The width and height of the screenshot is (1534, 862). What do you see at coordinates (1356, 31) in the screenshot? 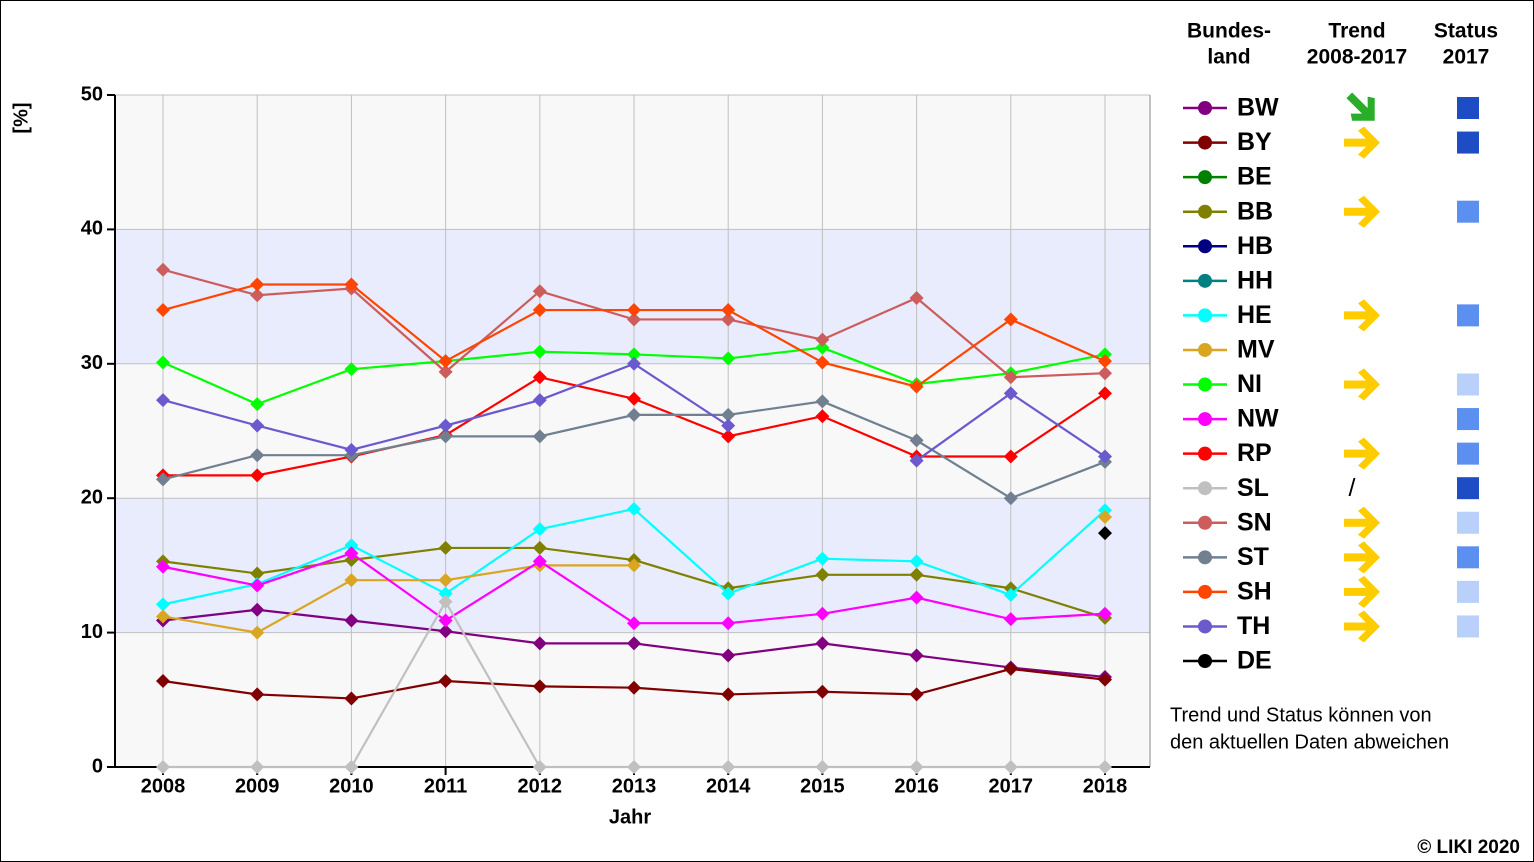
I see `legend-header: Trend` at bounding box center [1356, 31].